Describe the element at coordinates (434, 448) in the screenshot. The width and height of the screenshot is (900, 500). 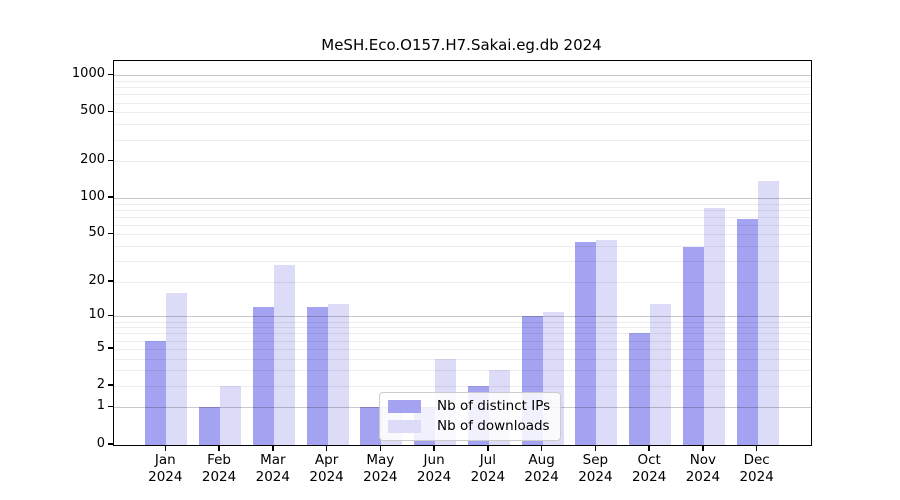
I see `x-tick-jun` at that location.